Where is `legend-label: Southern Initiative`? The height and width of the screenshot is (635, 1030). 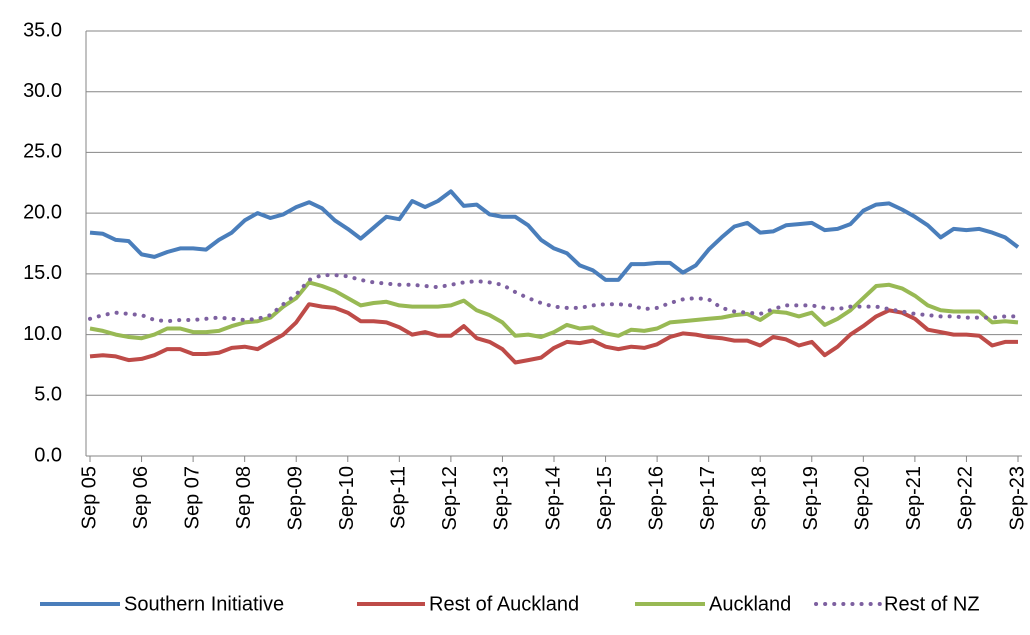 legend-label: Southern Initiative is located at coordinates (204, 604).